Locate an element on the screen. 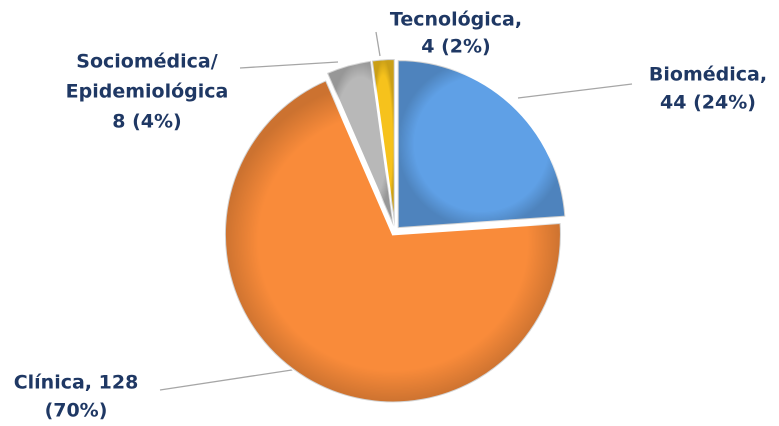 This screenshot has height=426, width=779. data-label: 8 (4%) is located at coordinates (146, 122).